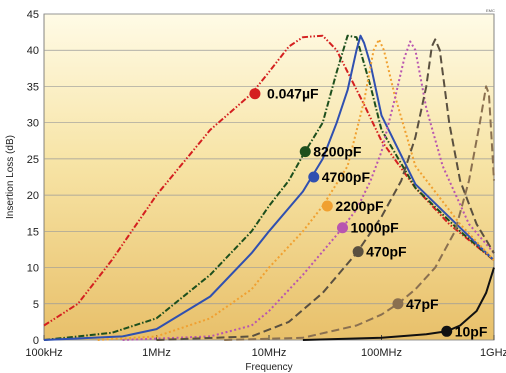  Describe the element at coordinates (381, 353) in the screenshot. I see `x-tick-label: 100MHz` at that location.